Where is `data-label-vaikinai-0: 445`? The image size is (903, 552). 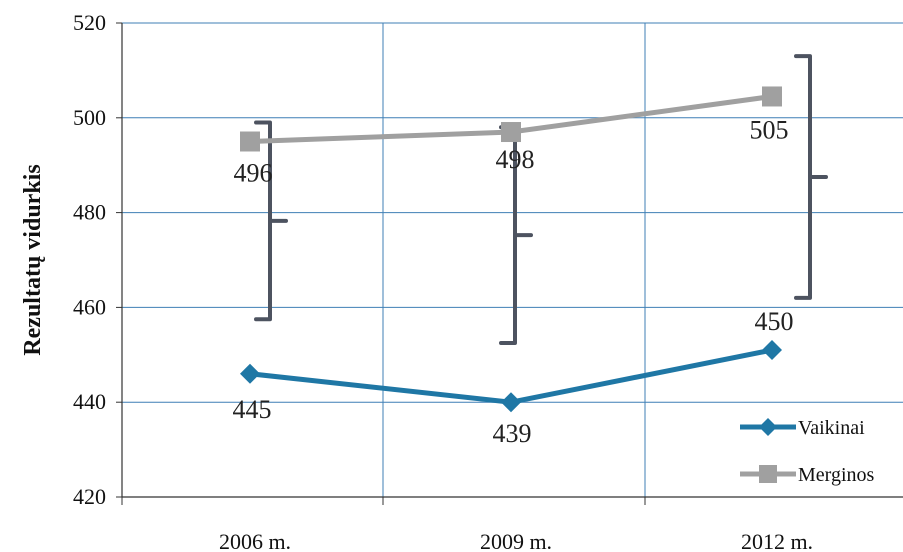
data-label-vaikinai-0: 445 is located at coordinates (252, 409).